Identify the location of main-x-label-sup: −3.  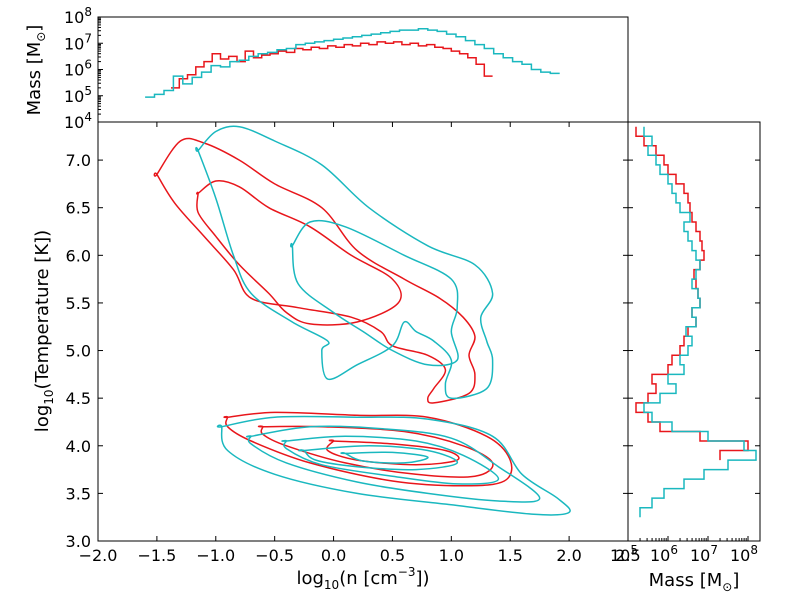
(407, 572).